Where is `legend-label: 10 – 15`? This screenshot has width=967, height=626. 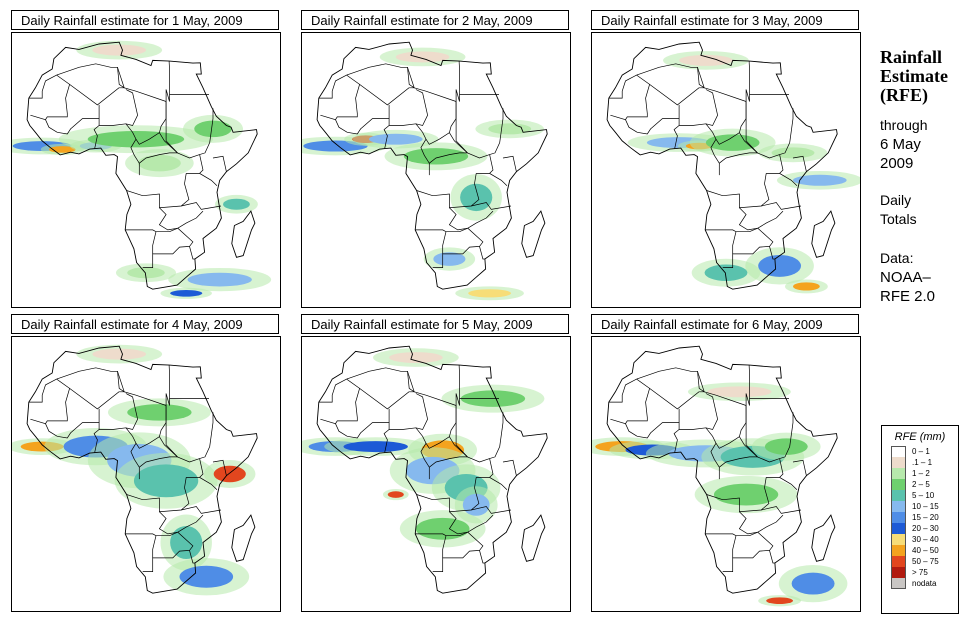
legend-label: 10 – 15 is located at coordinates (925, 506).